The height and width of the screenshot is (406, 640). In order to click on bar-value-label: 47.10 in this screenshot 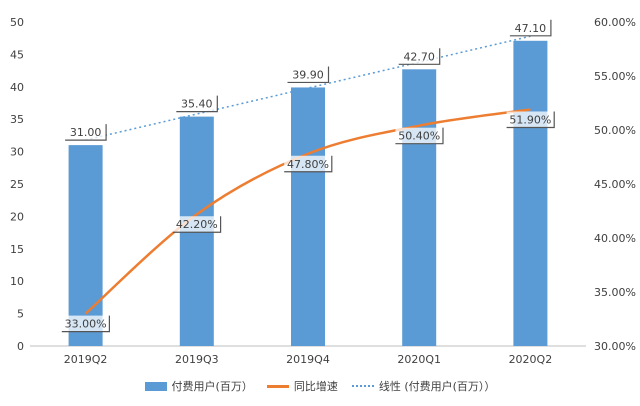, I will do `click(530, 28)`.